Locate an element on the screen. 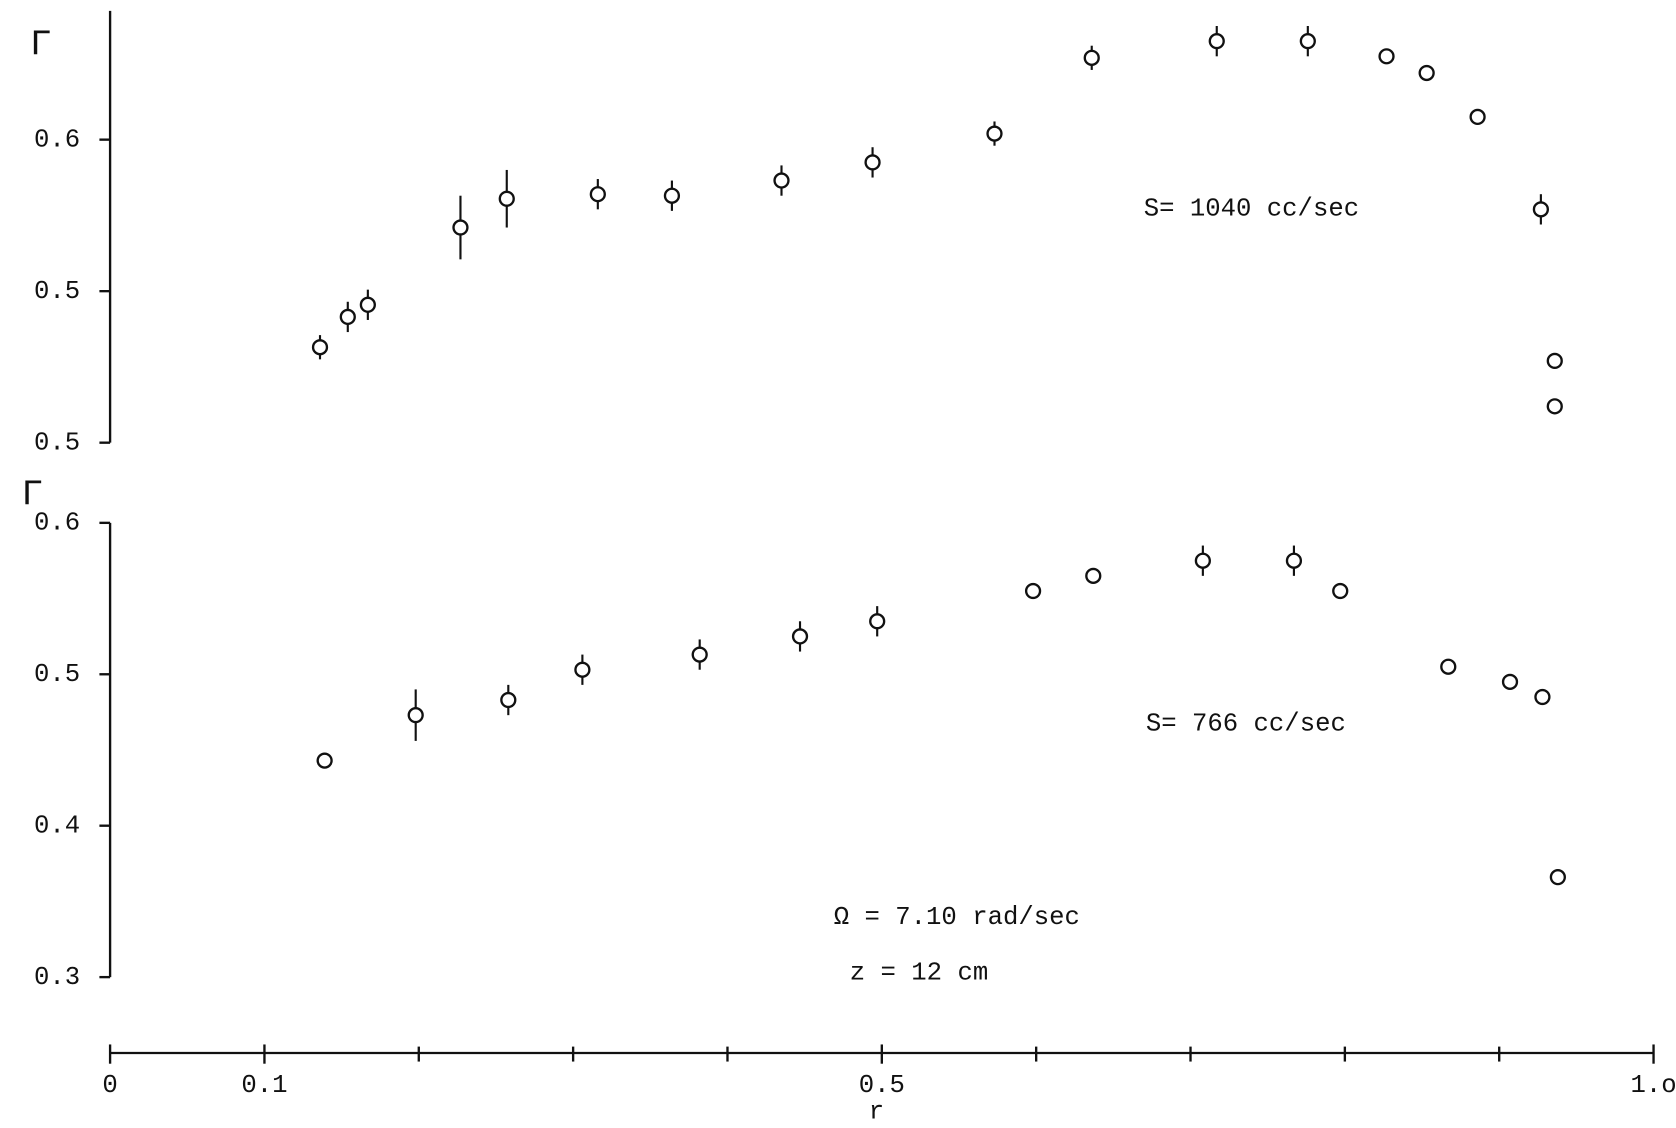 Image resolution: width=1676 pixels, height=1128 pixels. x-tick-label: 1.o is located at coordinates (1653, 1085).